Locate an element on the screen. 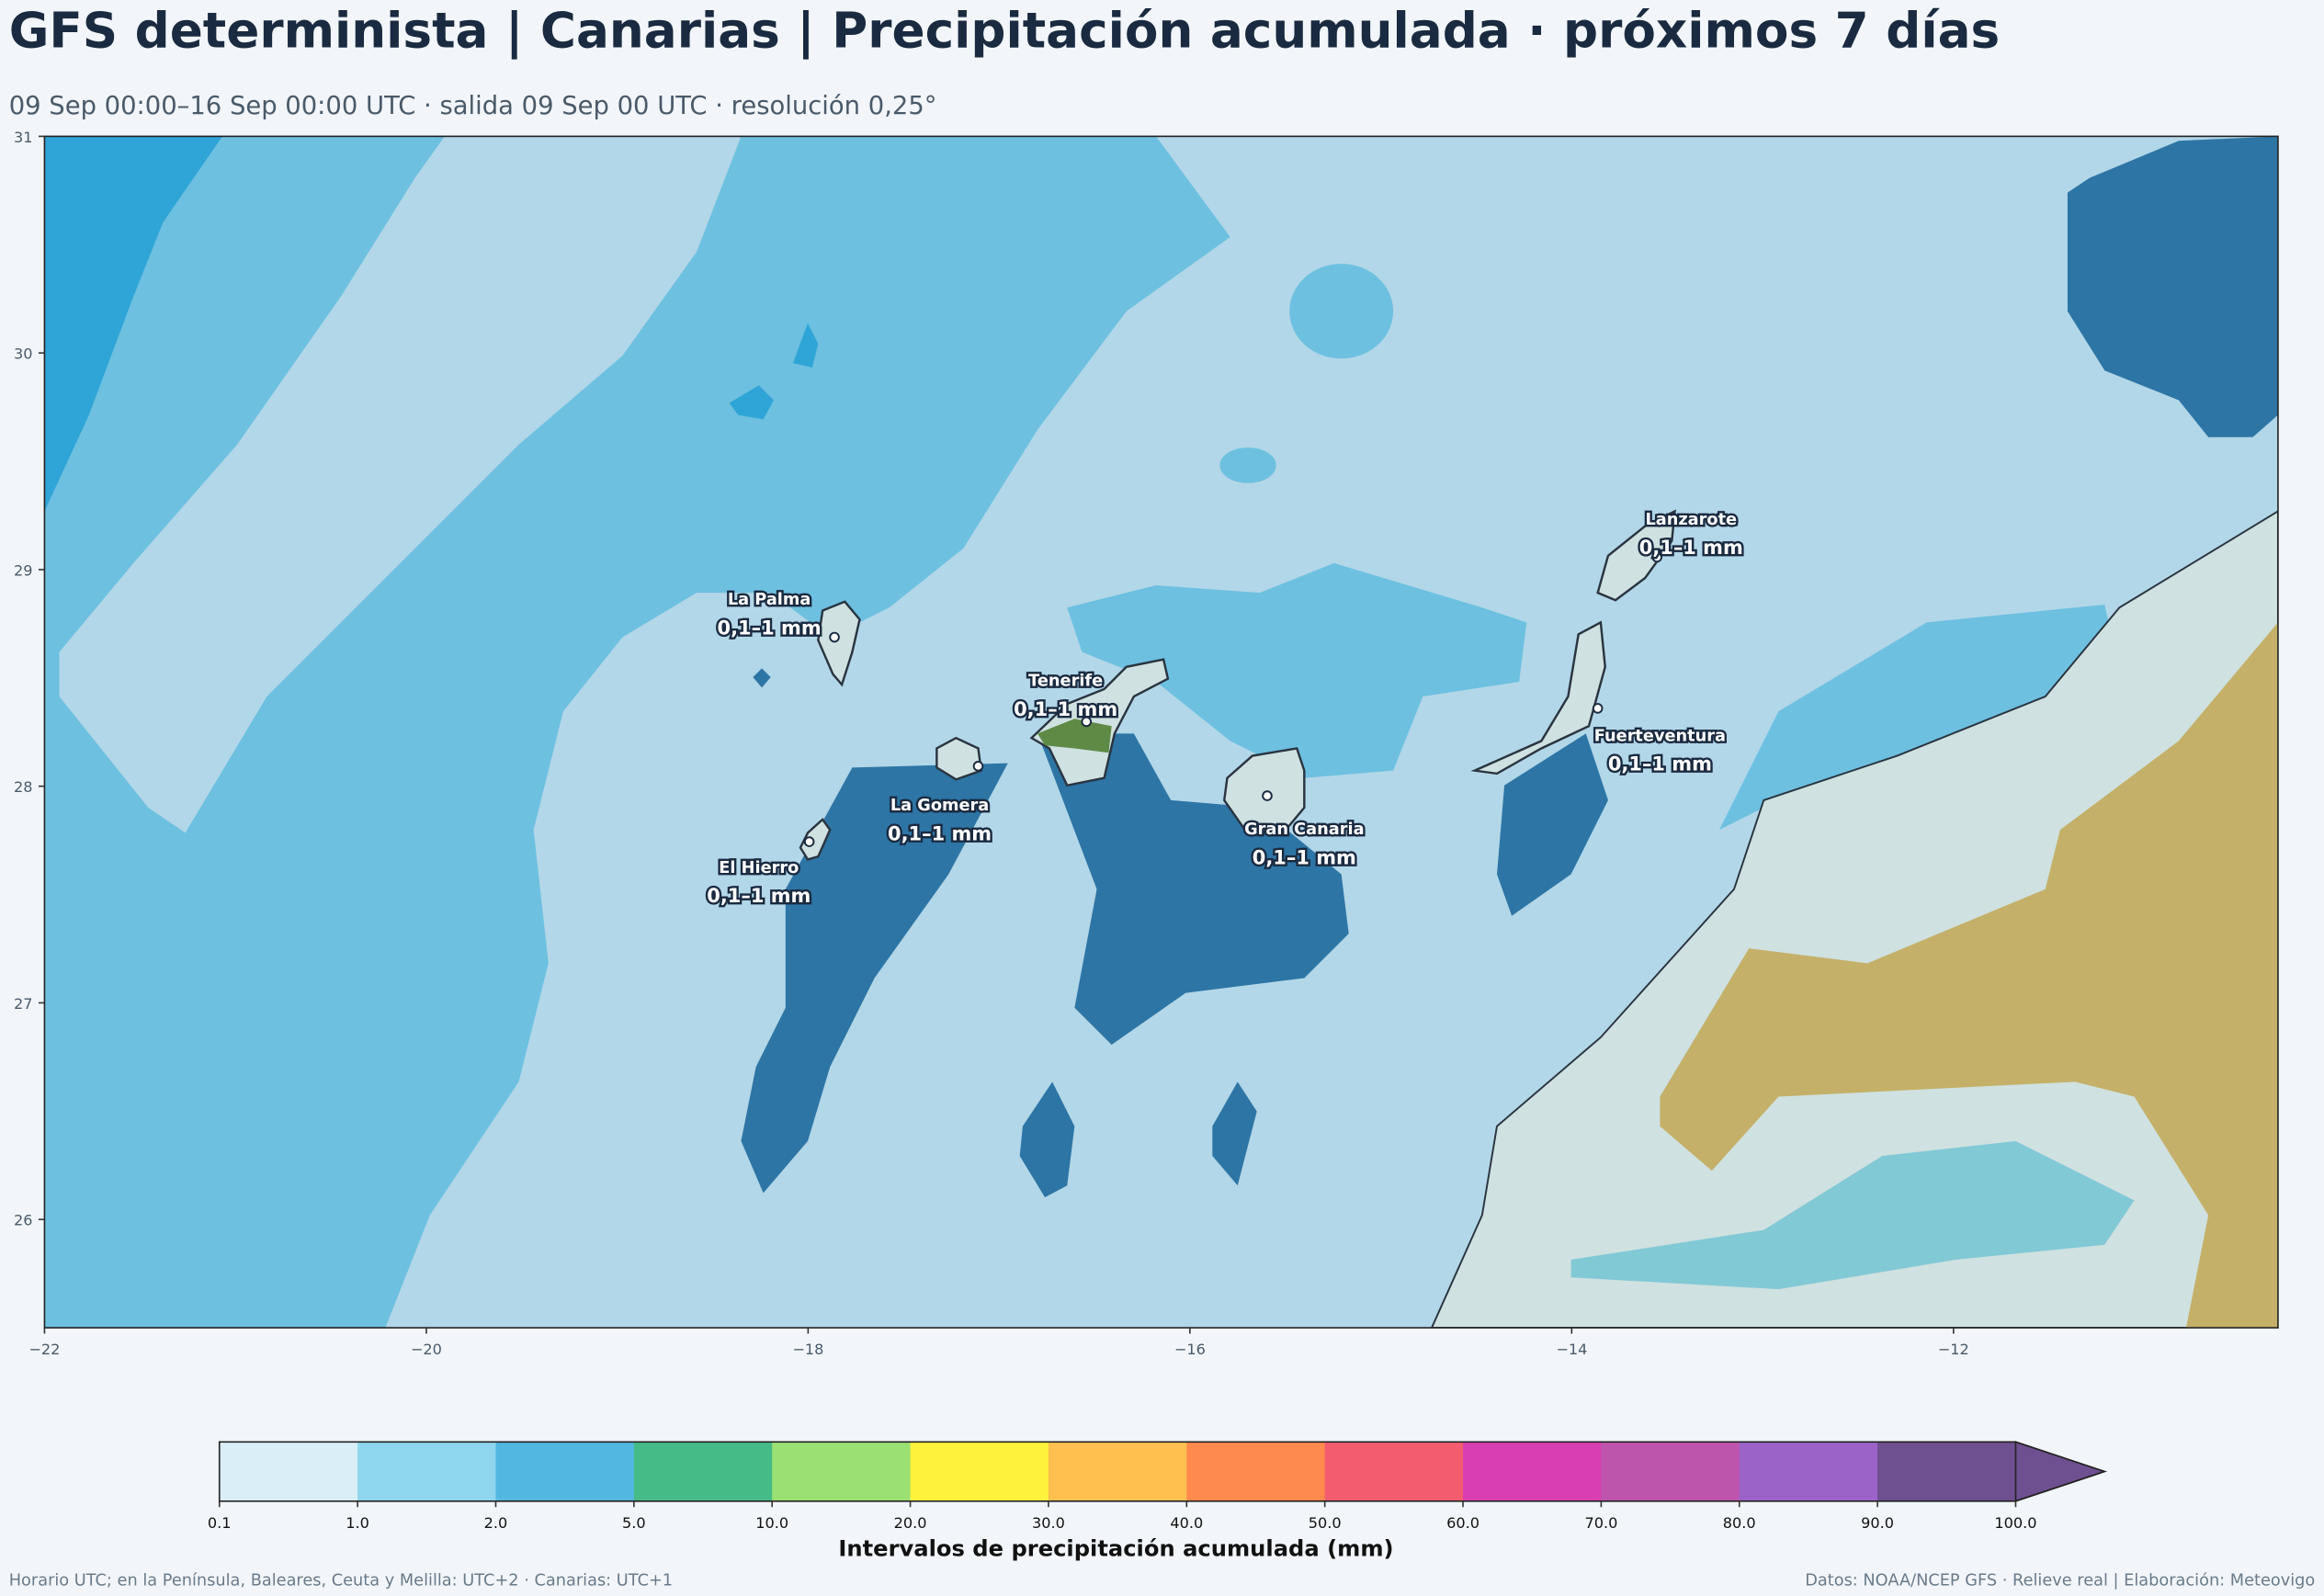 Image resolution: width=2324 pixels, height=1596 pixels. colorbar-tick-label: 0.1 is located at coordinates (220, 1523).